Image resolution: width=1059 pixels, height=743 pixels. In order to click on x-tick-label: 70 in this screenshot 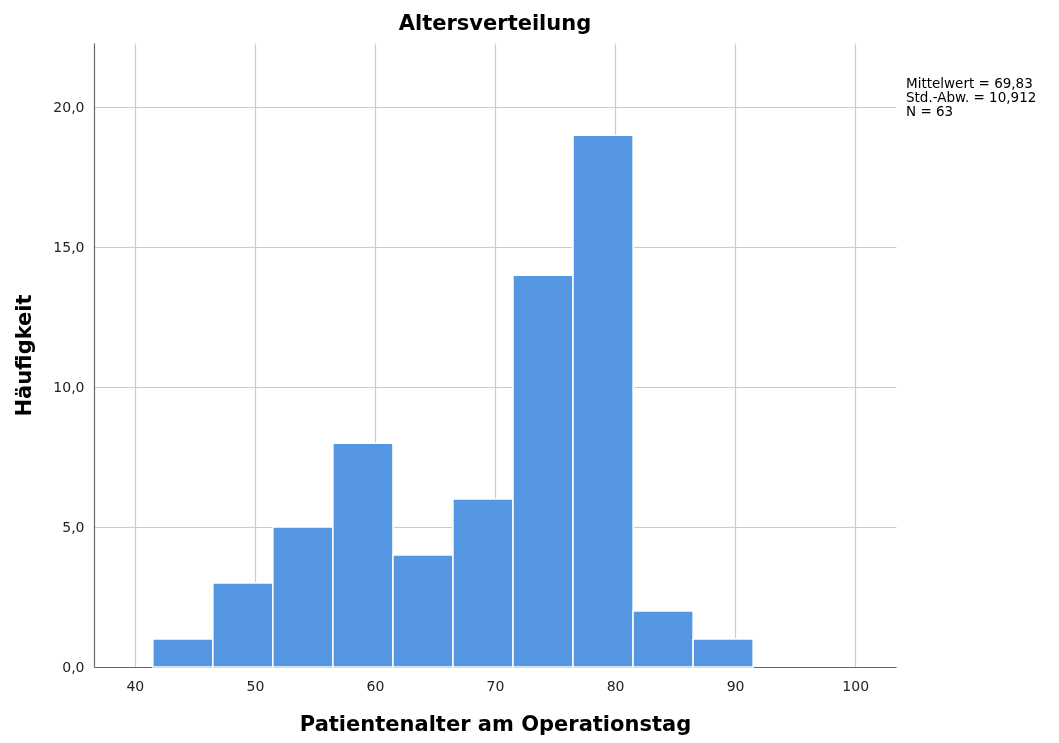, I will do `click(495, 685)`.